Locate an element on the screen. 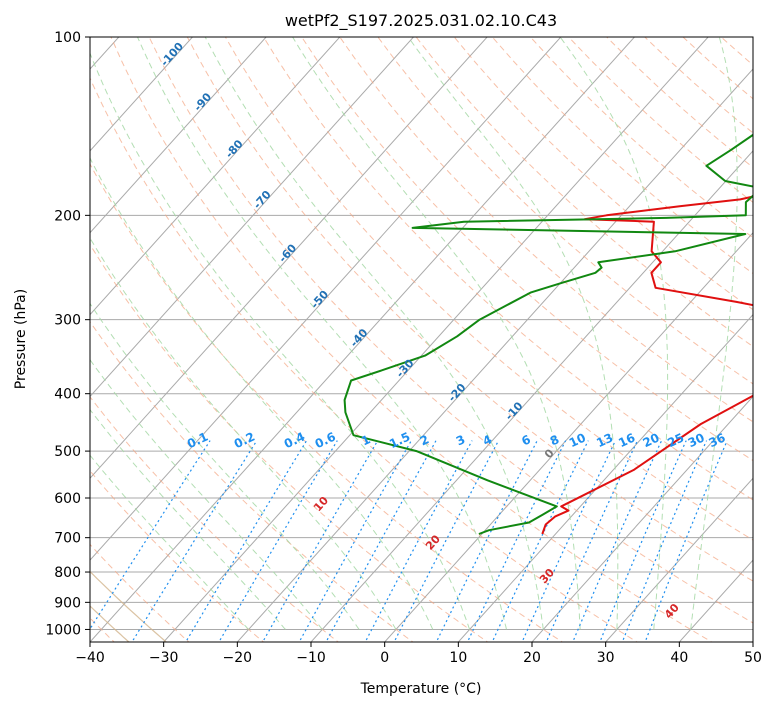 The image size is (775, 708). isotherm-label: 0 is located at coordinates (549, 453).